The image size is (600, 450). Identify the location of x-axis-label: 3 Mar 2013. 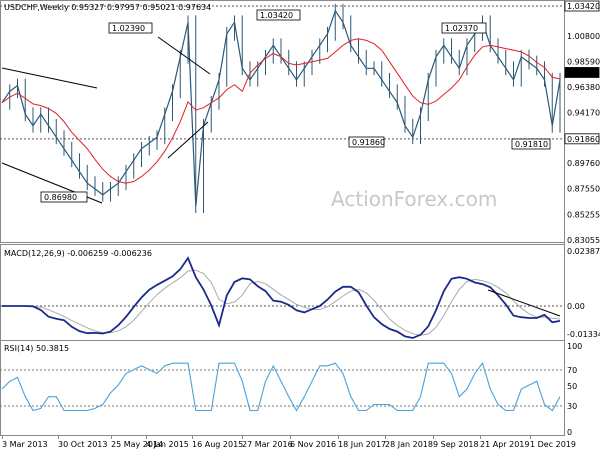
(25, 444).